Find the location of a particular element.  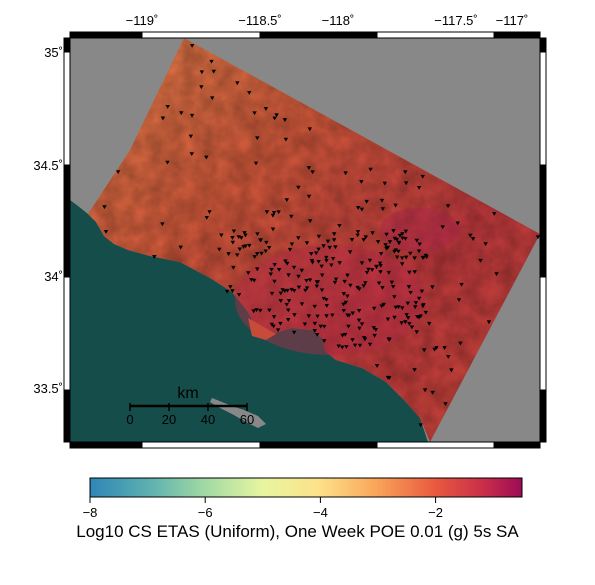

latitude-tick-label: 35˚ is located at coordinates (53, 52).